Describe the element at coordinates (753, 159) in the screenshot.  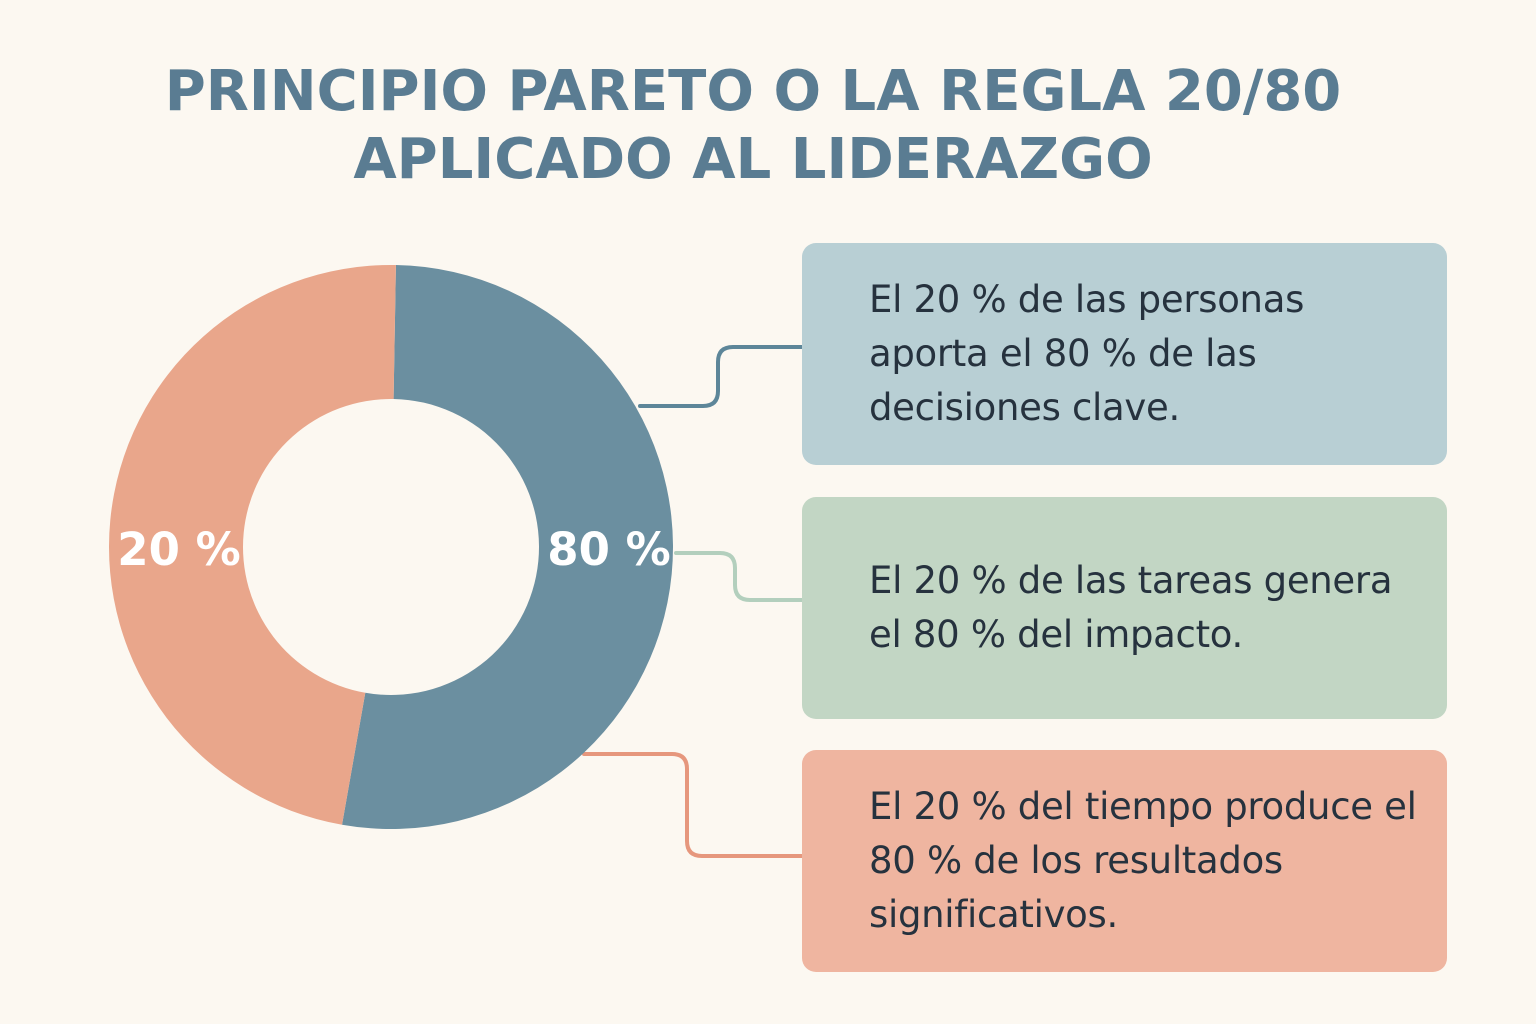
I see `title-line-2: APLICADO AL LIDERAZGO` at that location.